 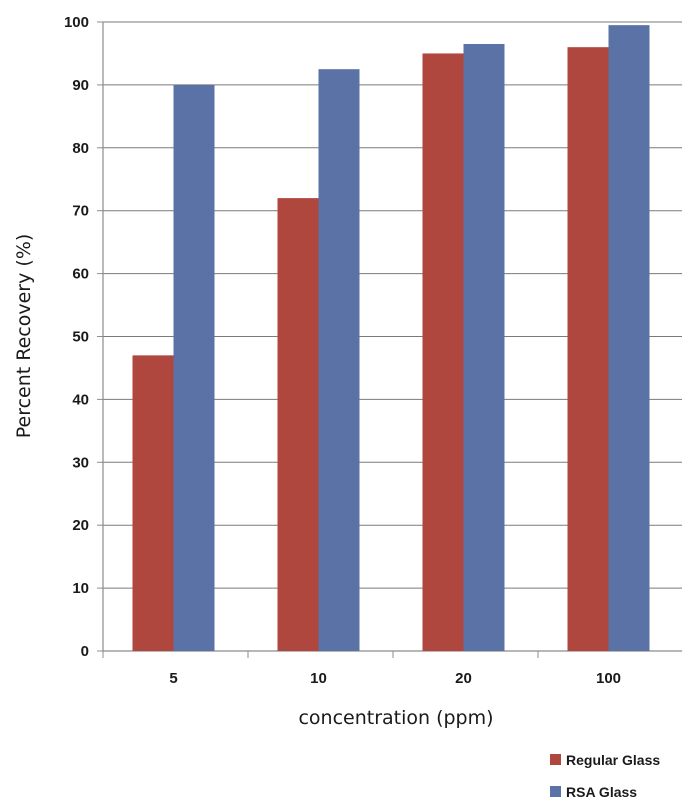 What do you see at coordinates (80, 85) in the screenshot?
I see `y-tick-label: 90` at bounding box center [80, 85].